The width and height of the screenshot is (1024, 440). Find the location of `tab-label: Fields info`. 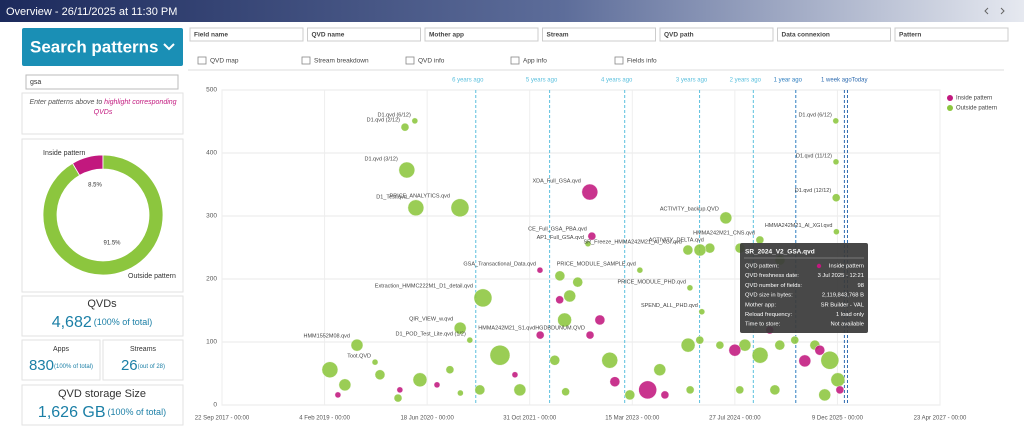

tab-label: Fields info is located at coordinates (642, 61).